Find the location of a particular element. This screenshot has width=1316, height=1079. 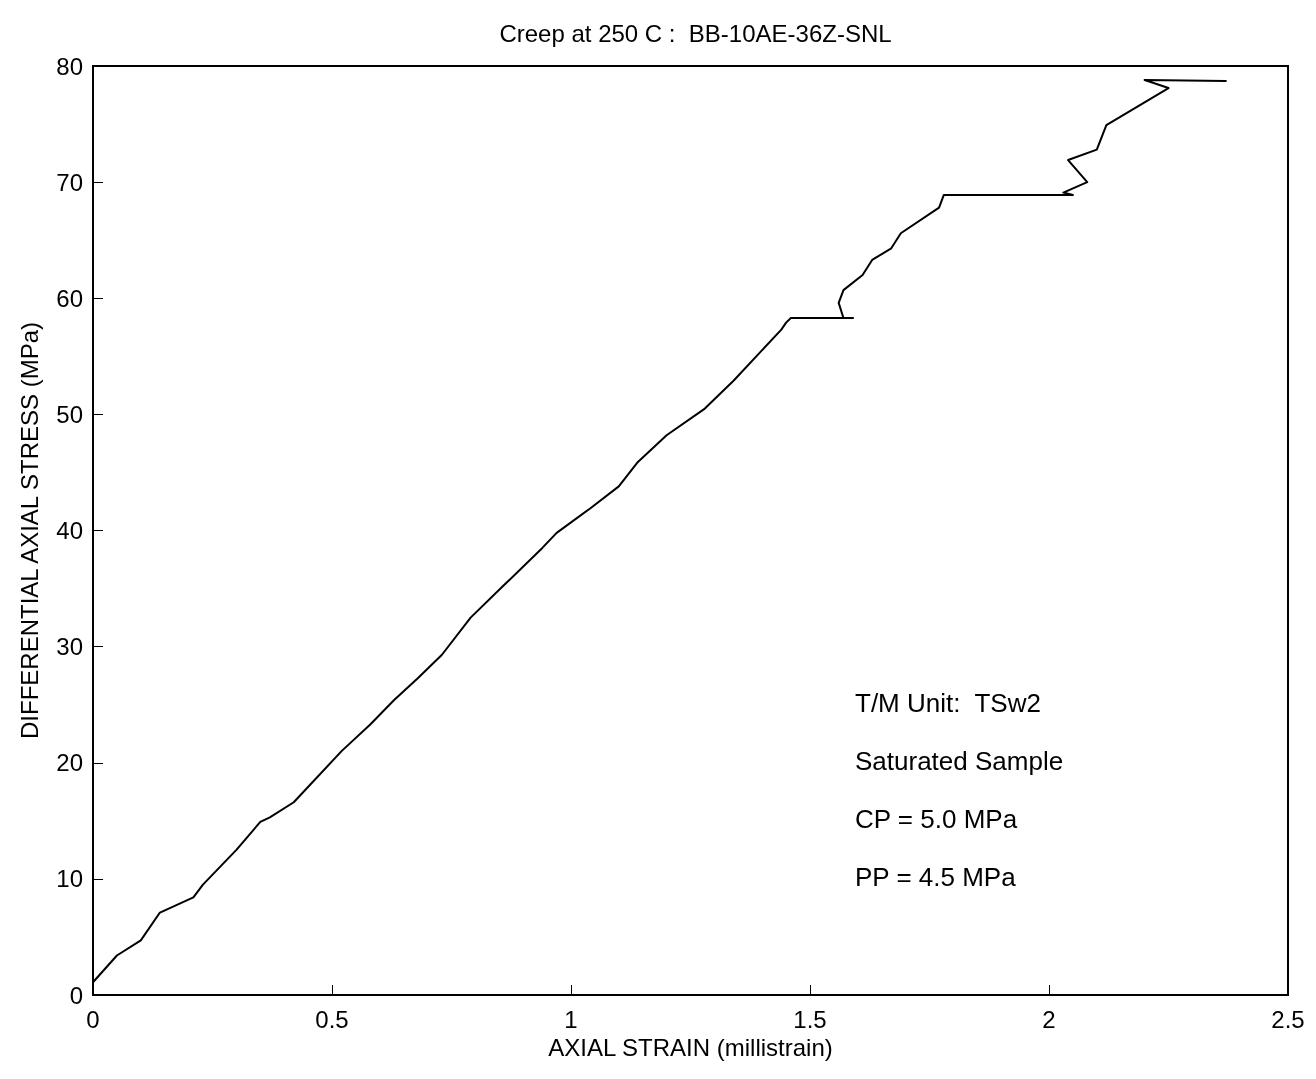

x-tick-label: 1.5 is located at coordinates (810, 1019).